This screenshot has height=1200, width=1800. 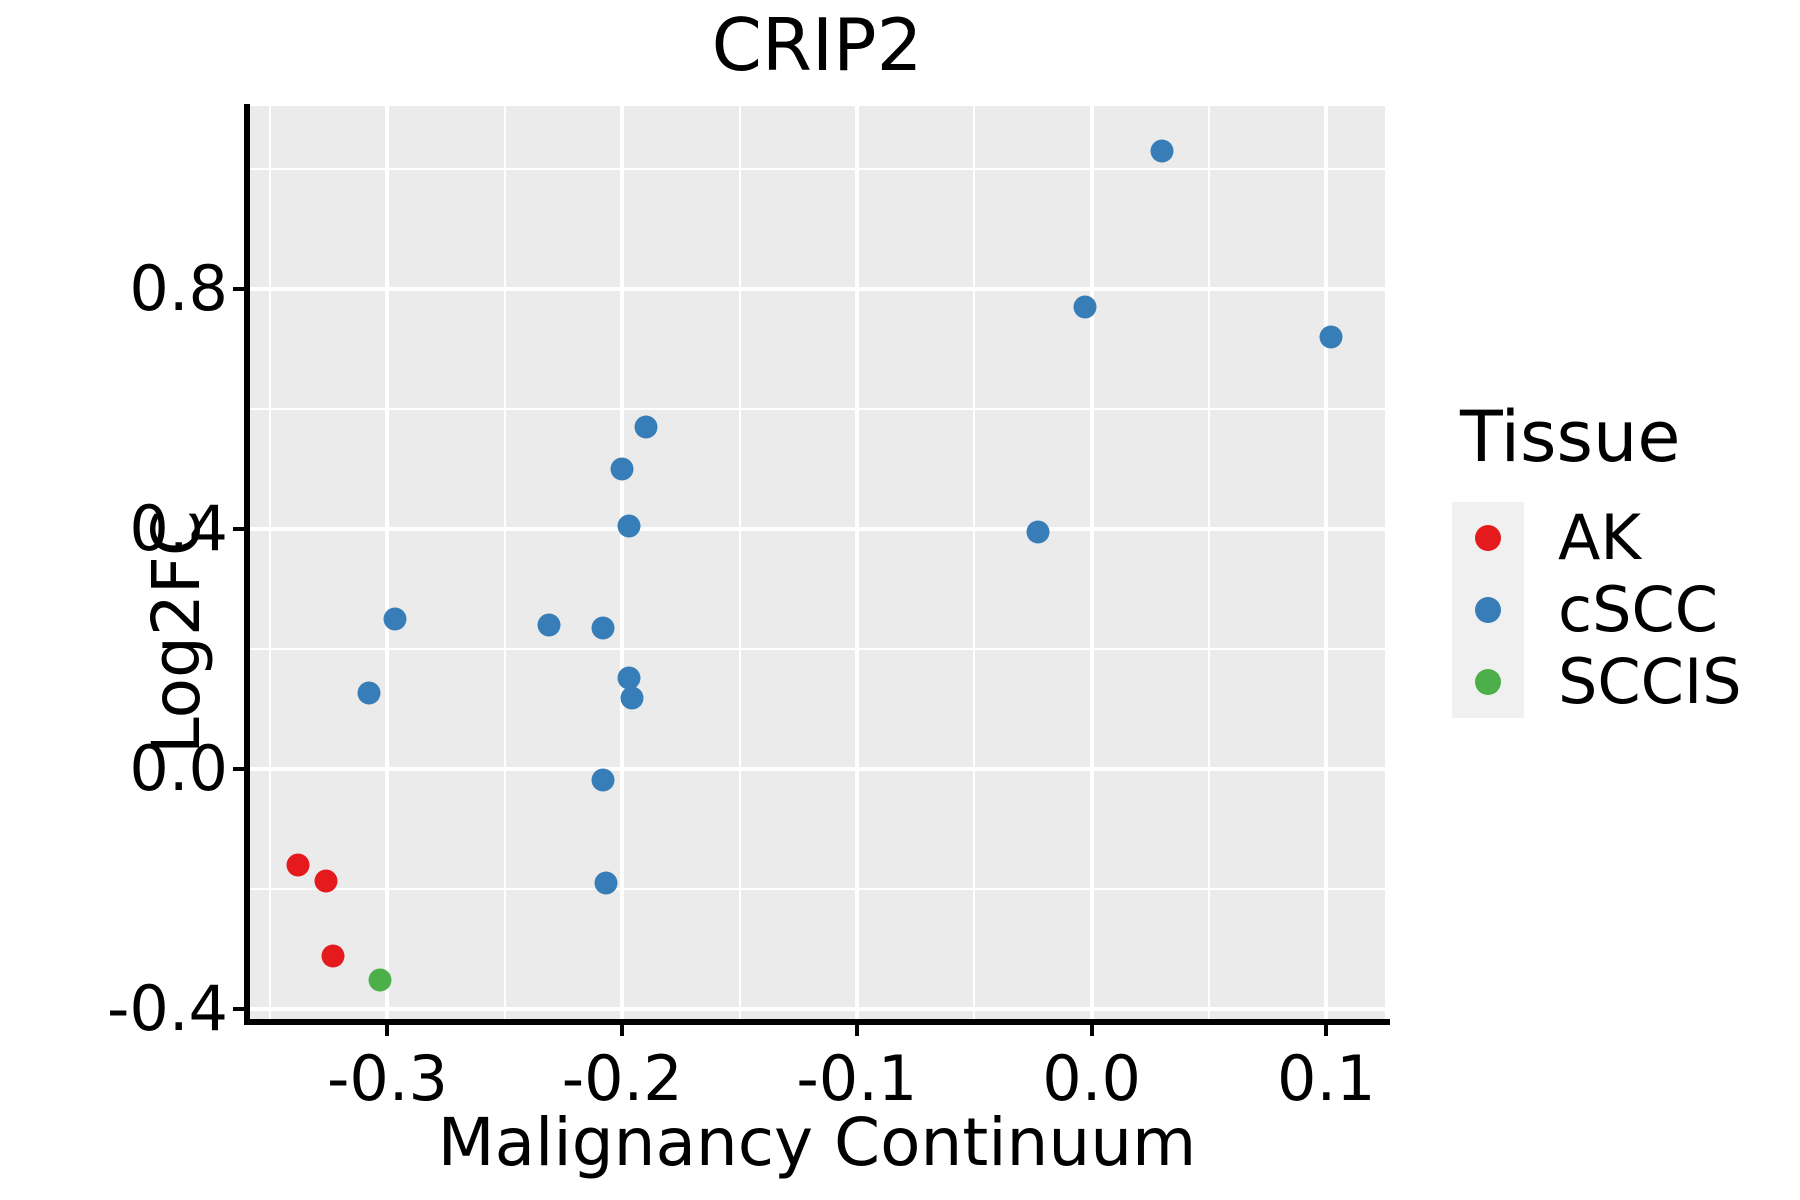 I want to click on legend-item-ak: AK, so click(x=1597, y=538).